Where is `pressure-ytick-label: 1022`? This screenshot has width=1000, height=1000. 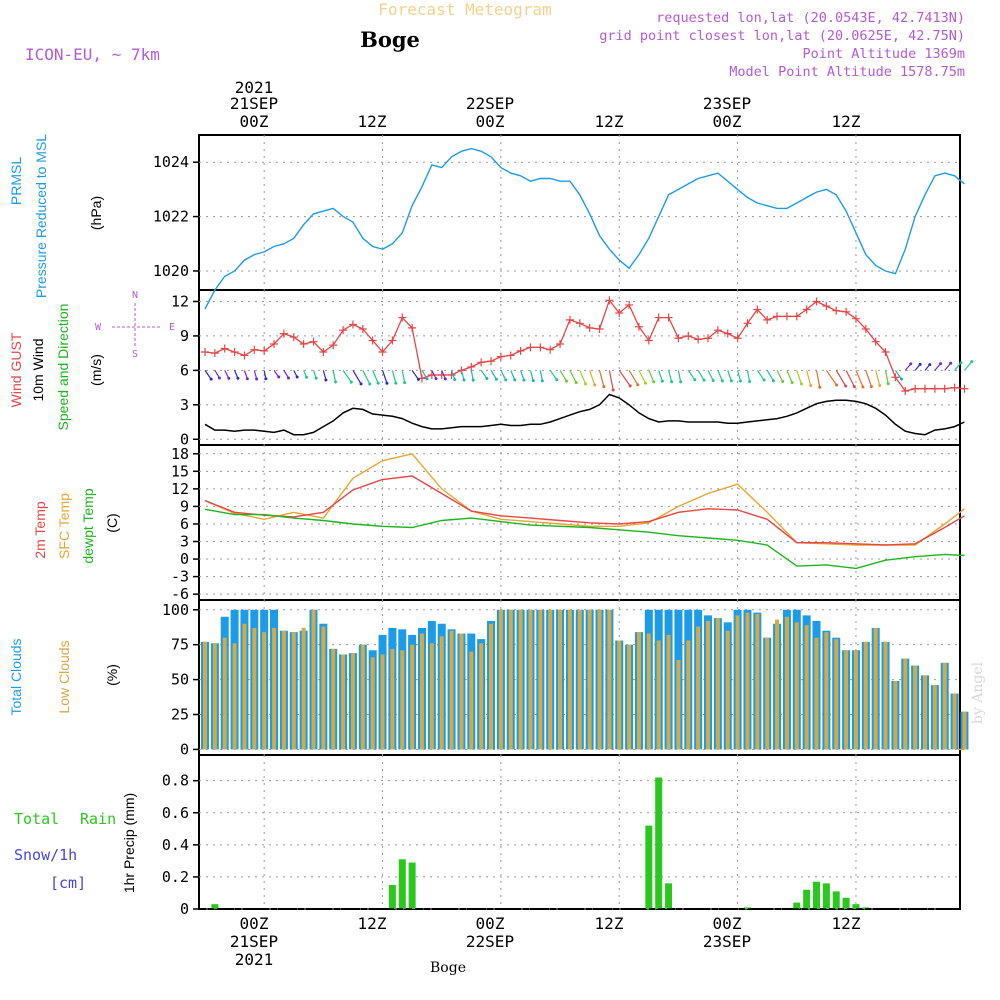 pressure-ytick-label: 1022 is located at coordinates (171, 217).